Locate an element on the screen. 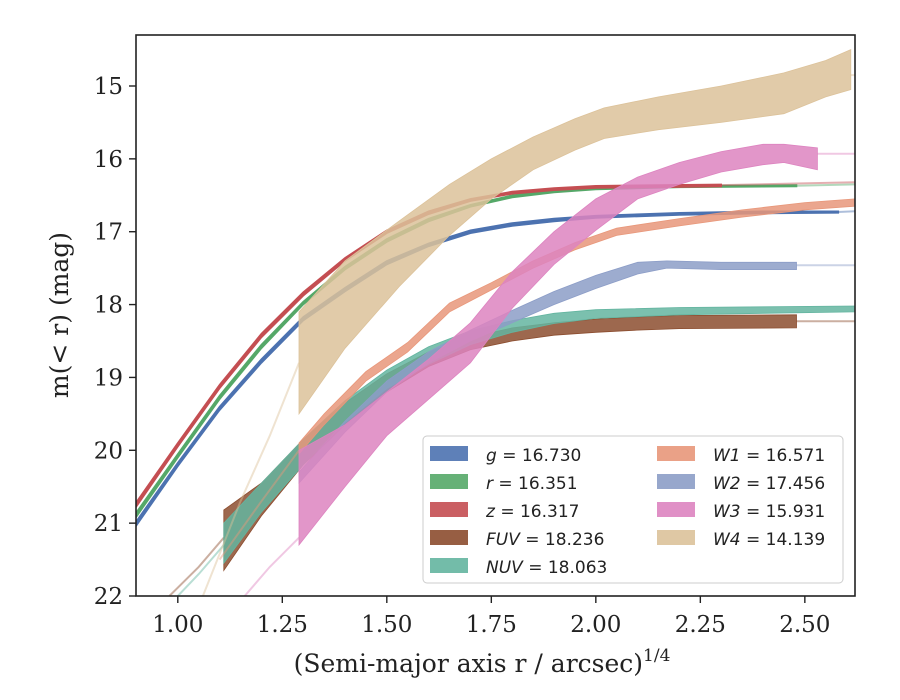 The width and height of the screenshot is (900, 700). legend-label: FUV = 18.236 is located at coordinates (545, 540).